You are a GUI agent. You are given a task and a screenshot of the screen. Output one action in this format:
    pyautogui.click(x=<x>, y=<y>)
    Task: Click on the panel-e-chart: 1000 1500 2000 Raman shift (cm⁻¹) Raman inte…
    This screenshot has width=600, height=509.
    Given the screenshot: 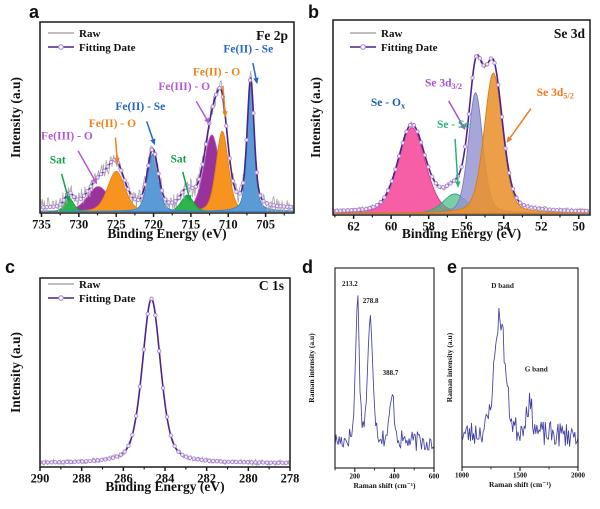 What is the action you would take?
    pyautogui.click(x=515, y=378)
    